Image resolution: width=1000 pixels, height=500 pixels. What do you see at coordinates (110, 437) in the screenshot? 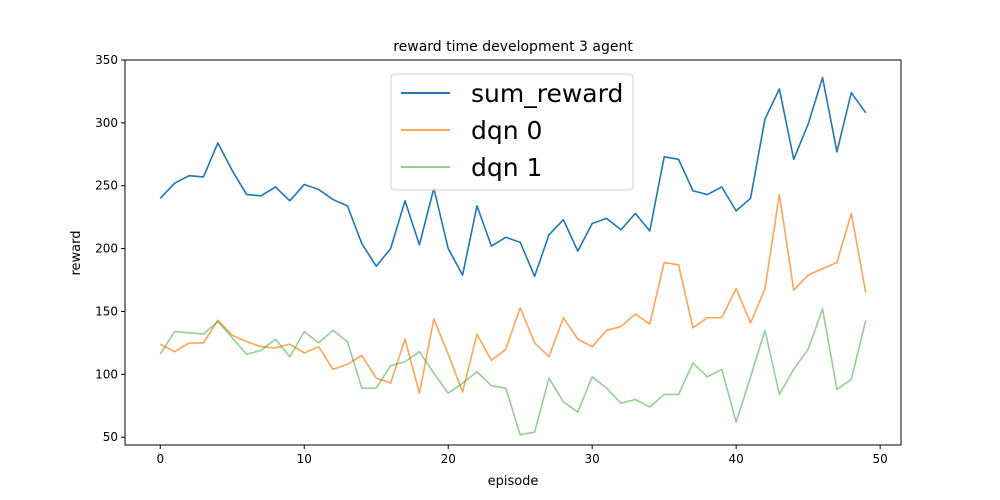
I see `y-tick-label: 50` at bounding box center [110, 437].